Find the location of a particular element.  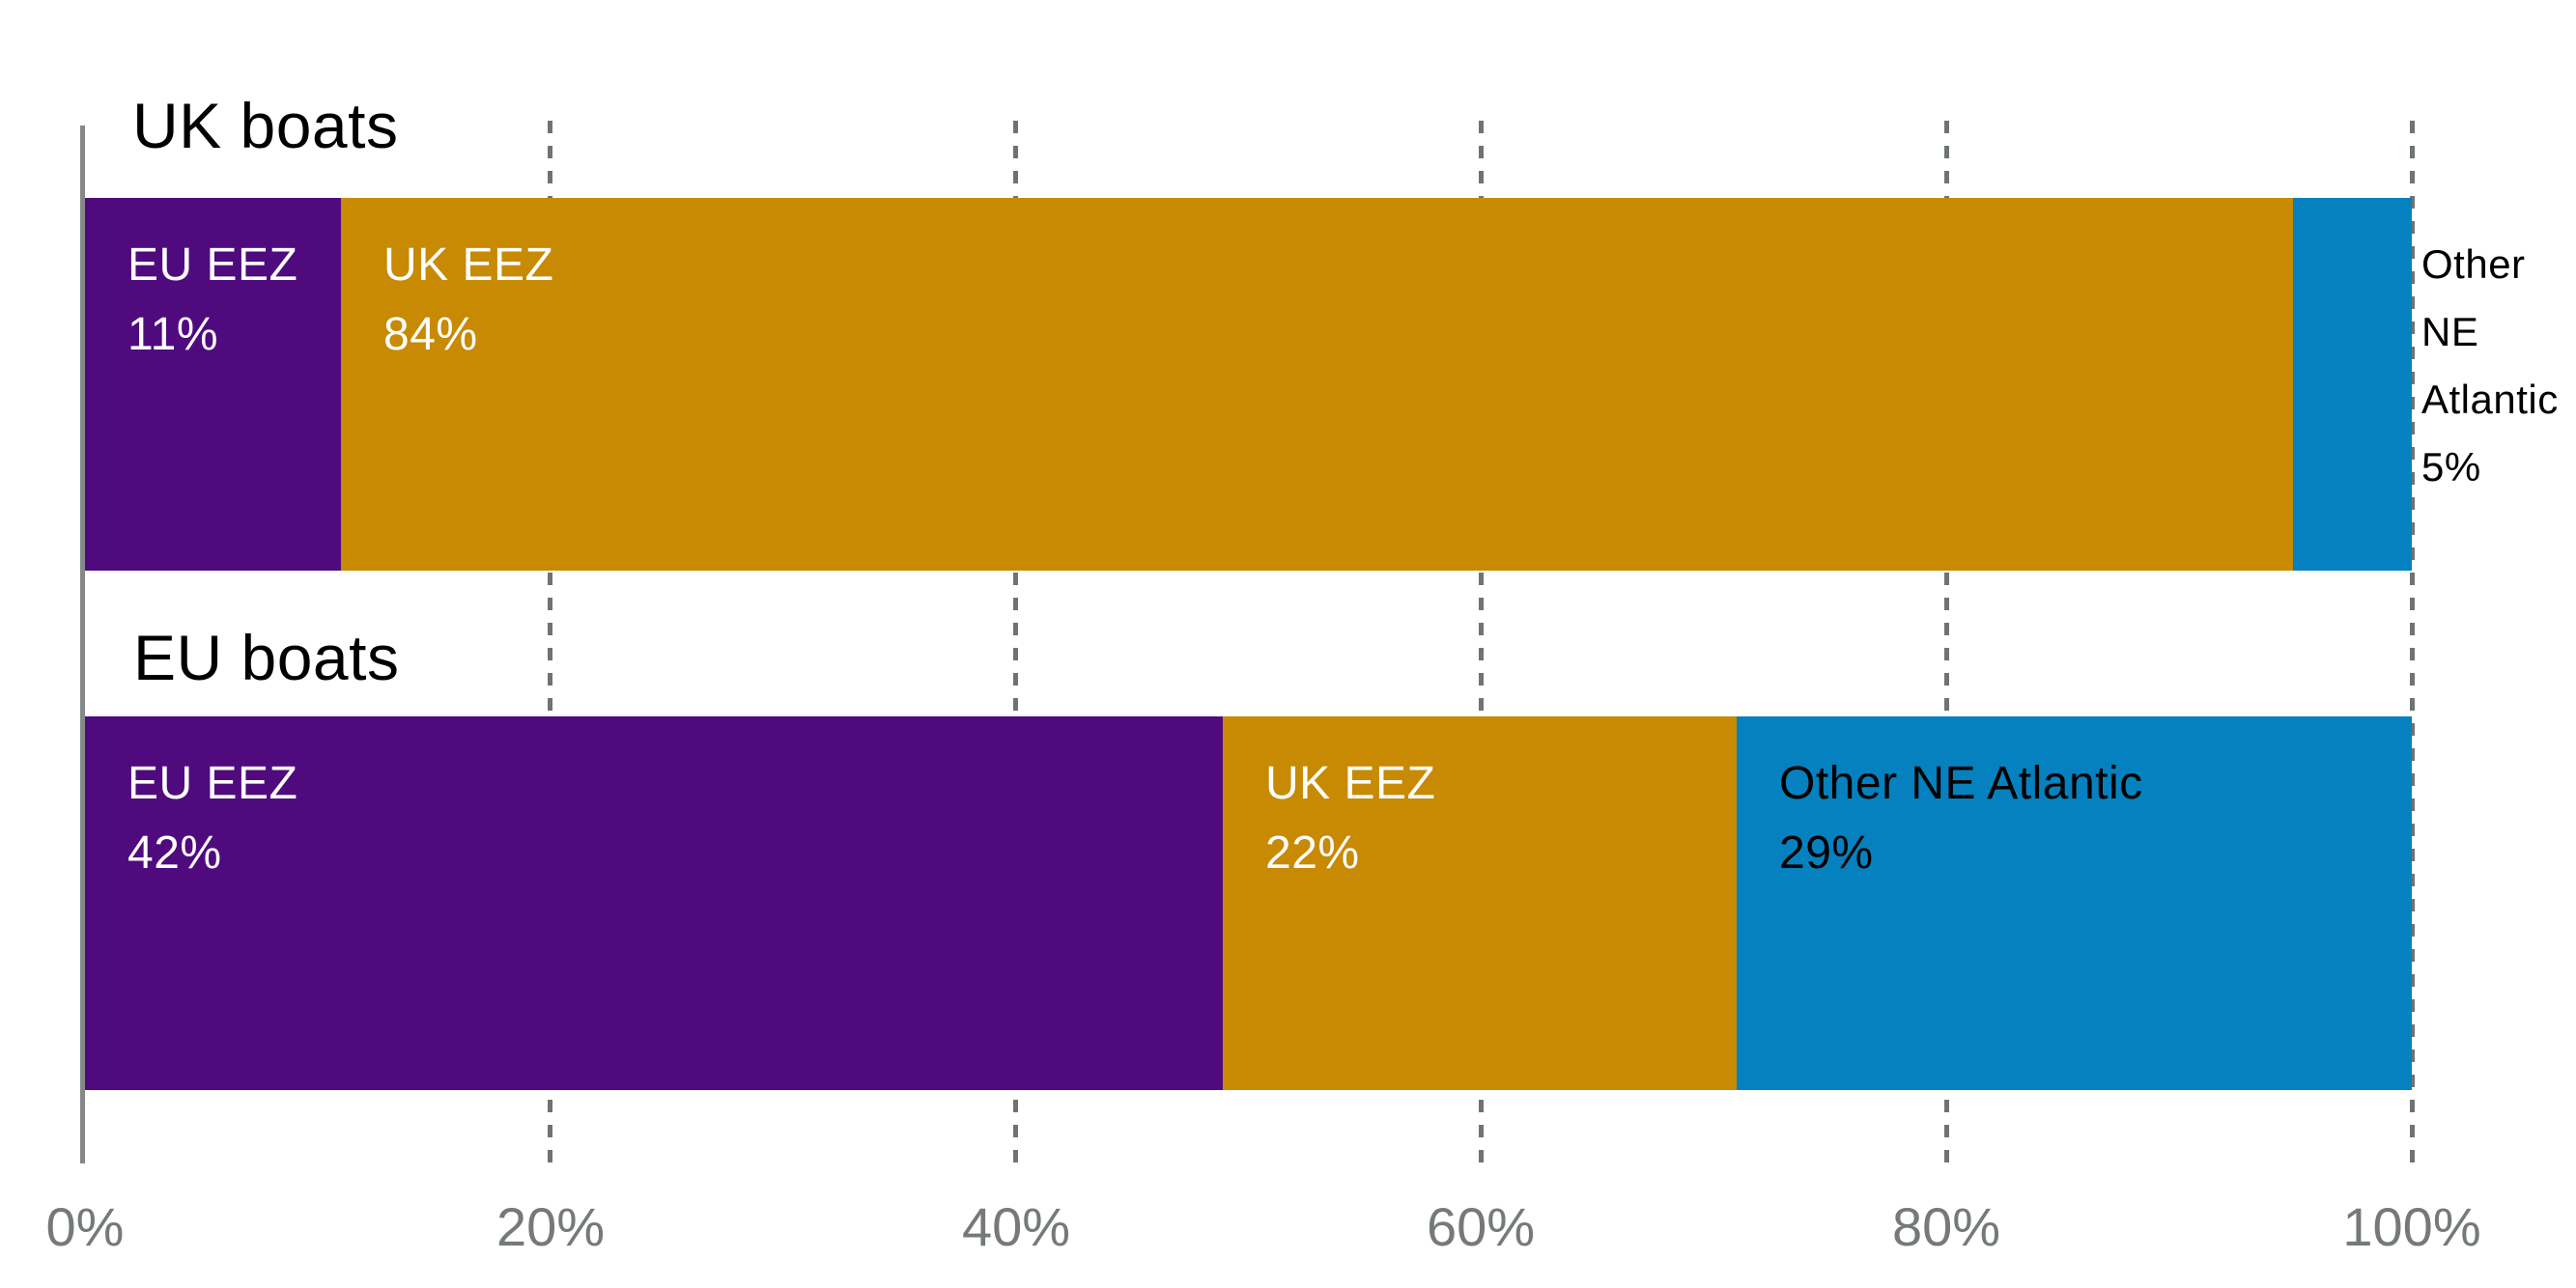

tick-label-20: 20% is located at coordinates (550, 1227).